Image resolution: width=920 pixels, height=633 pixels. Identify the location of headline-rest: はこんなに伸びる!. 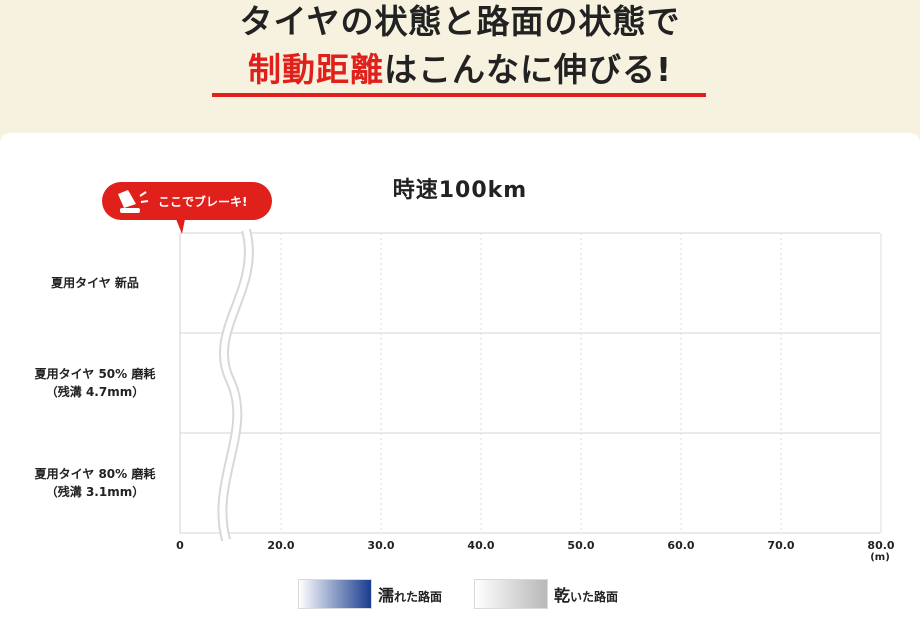
(528, 69).